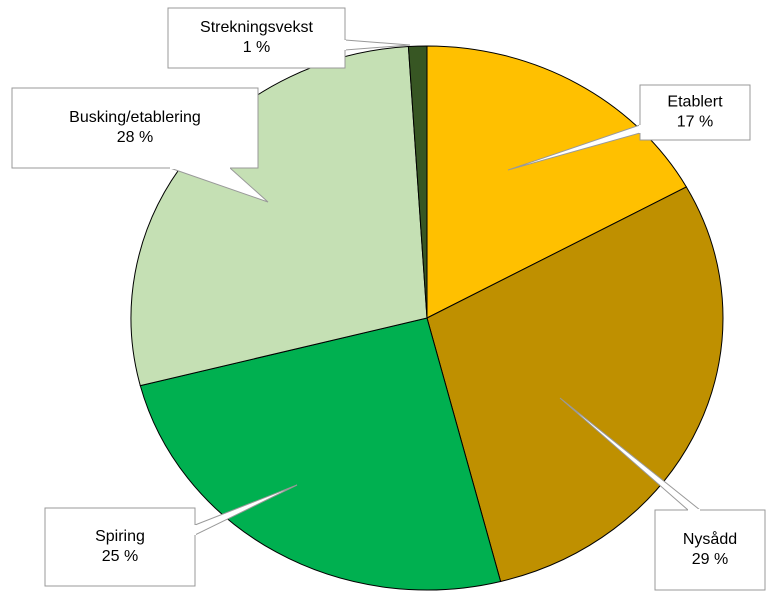  Describe the element at coordinates (695, 122) in the screenshot. I see `slice-value-label: 17 %` at that location.